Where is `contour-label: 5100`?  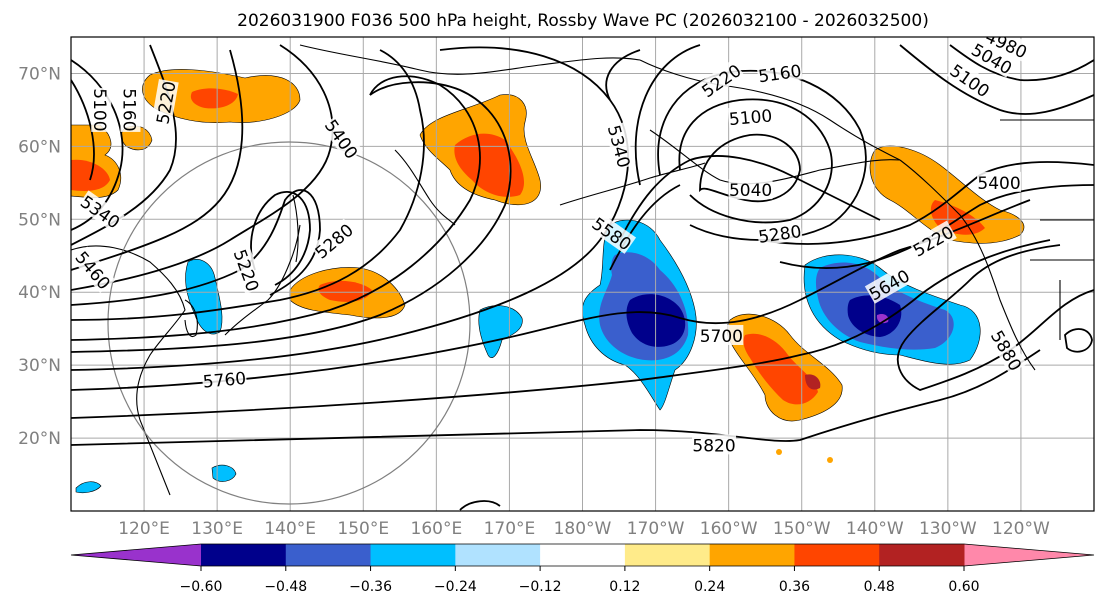 contour-label: 5100 is located at coordinates (100, 109).